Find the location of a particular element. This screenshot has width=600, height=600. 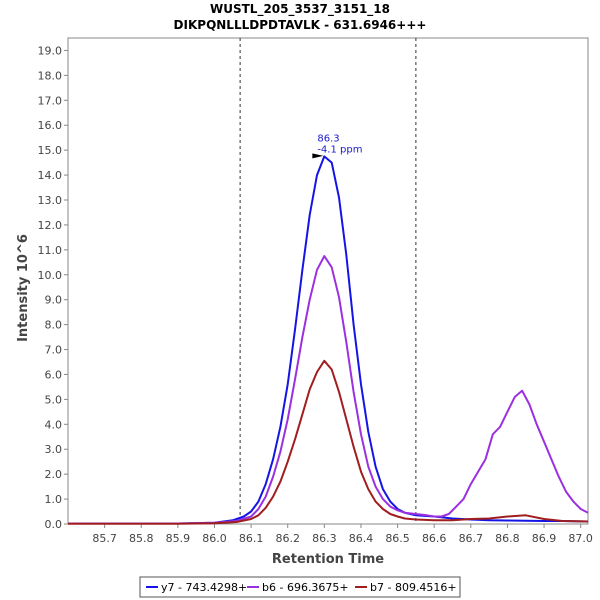

y-tick-label: 16.0 is located at coordinates (50, 125).